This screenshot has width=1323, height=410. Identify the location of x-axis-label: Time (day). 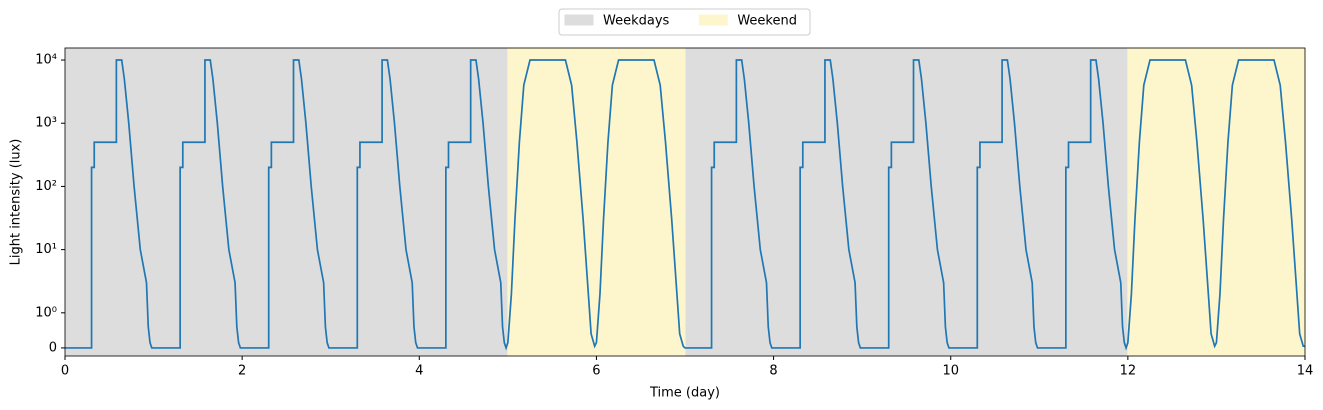
(684, 393).